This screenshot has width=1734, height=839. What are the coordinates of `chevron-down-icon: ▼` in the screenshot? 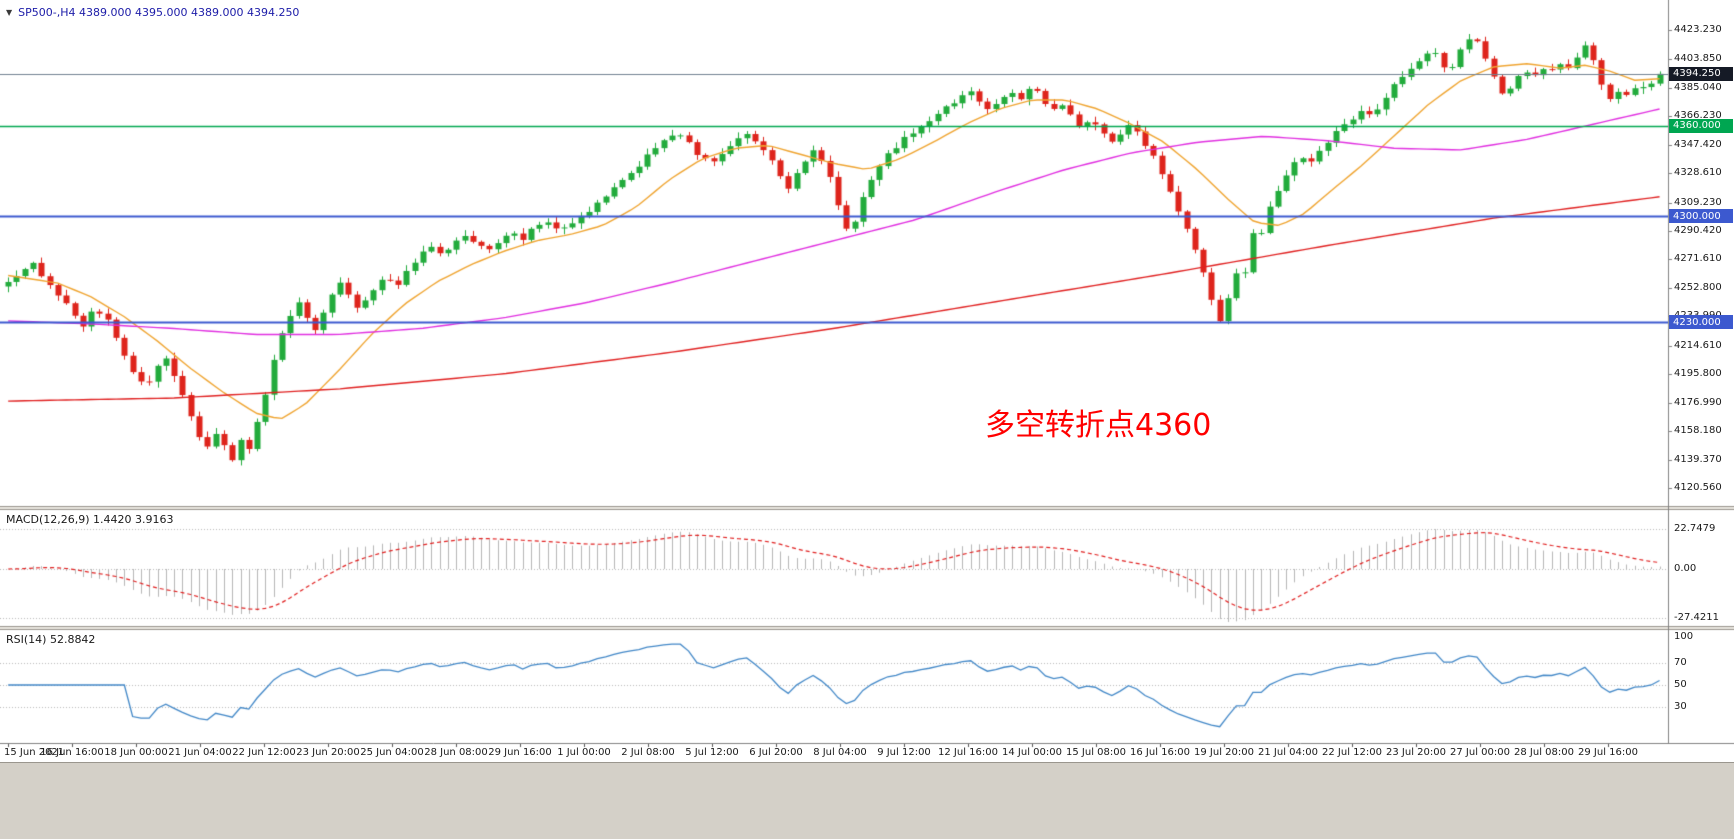 It's located at (9, 12).